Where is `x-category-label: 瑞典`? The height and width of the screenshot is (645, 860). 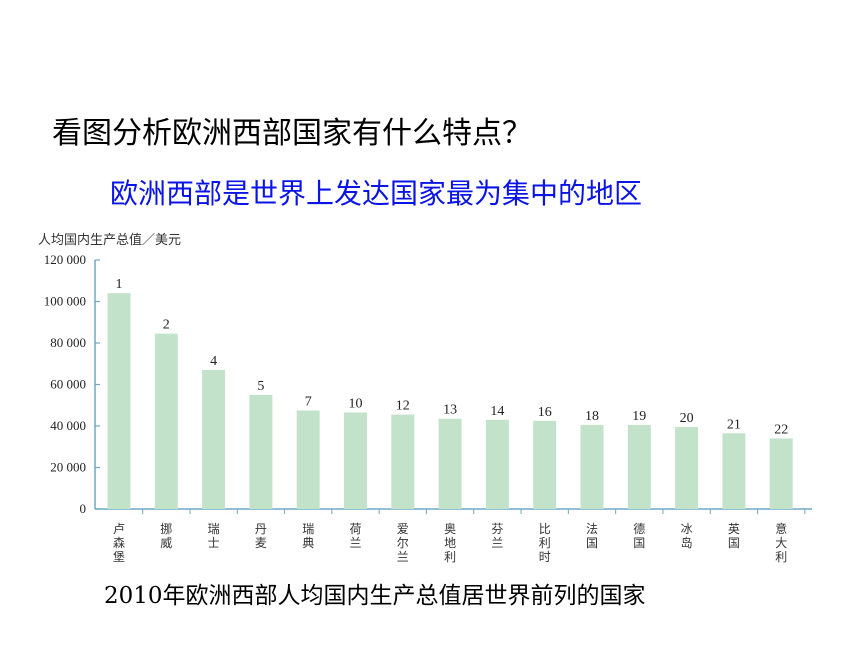 x-category-label: 瑞典 is located at coordinates (308, 536).